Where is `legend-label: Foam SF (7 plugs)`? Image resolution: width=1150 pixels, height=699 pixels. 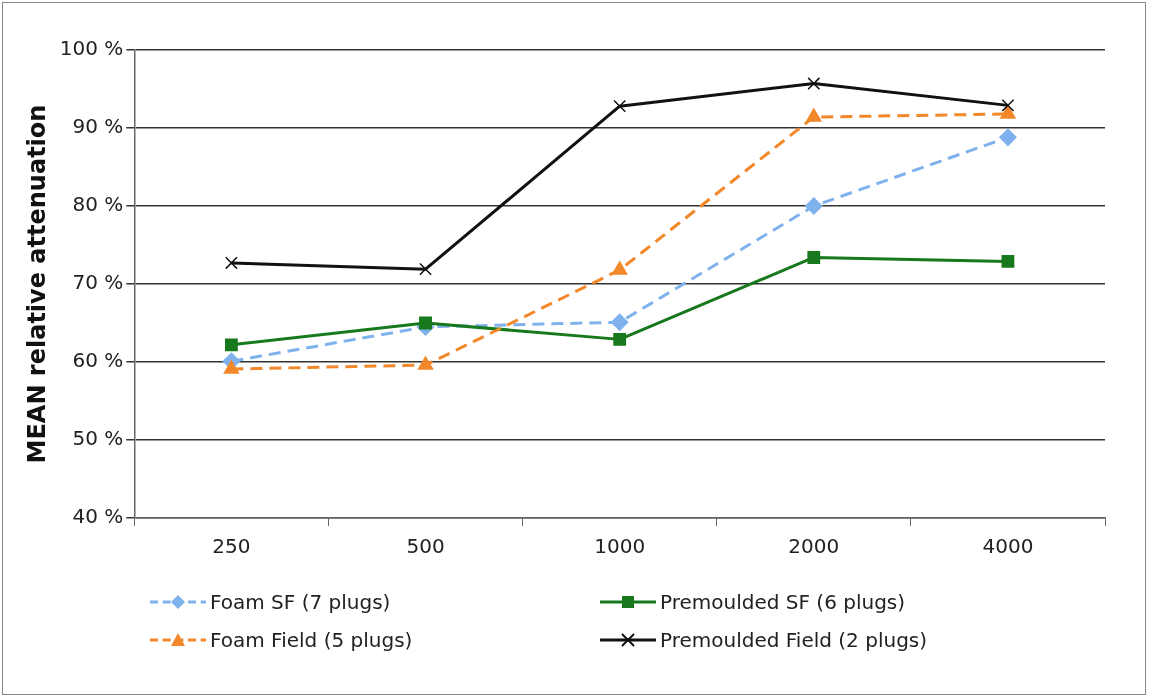 legend-label: Foam SF (7 plugs) is located at coordinates (300, 602).